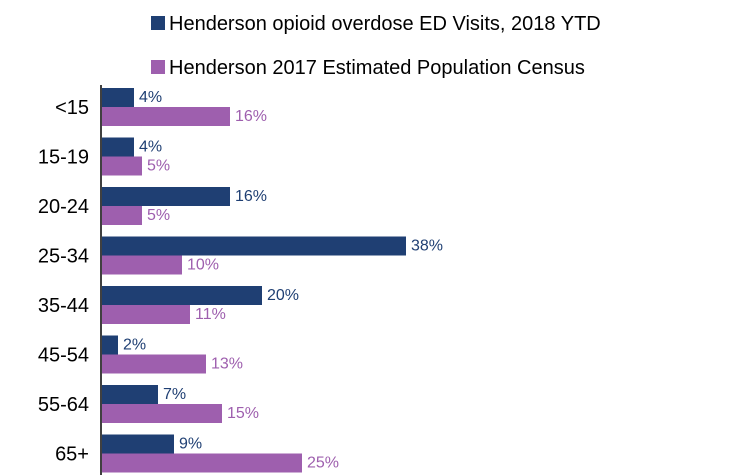 The height and width of the screenshot is (475, 744). Describe the element at coordinates (134, 345) in the screenshot. I see `data-label-ed-visits-5: 2%` at that location.